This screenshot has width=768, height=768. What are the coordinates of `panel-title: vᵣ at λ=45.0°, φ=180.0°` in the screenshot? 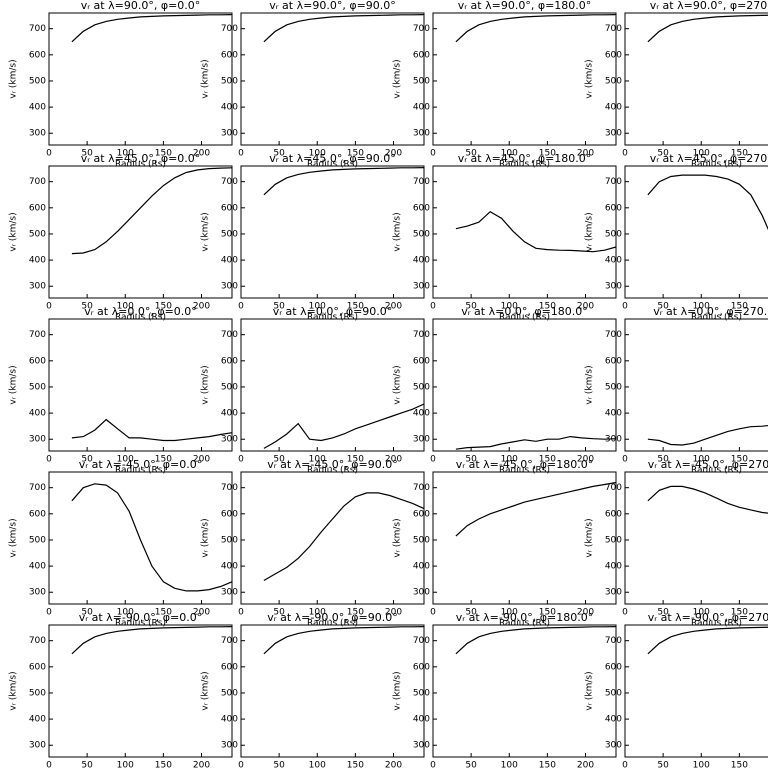 It's located at (525, 158).